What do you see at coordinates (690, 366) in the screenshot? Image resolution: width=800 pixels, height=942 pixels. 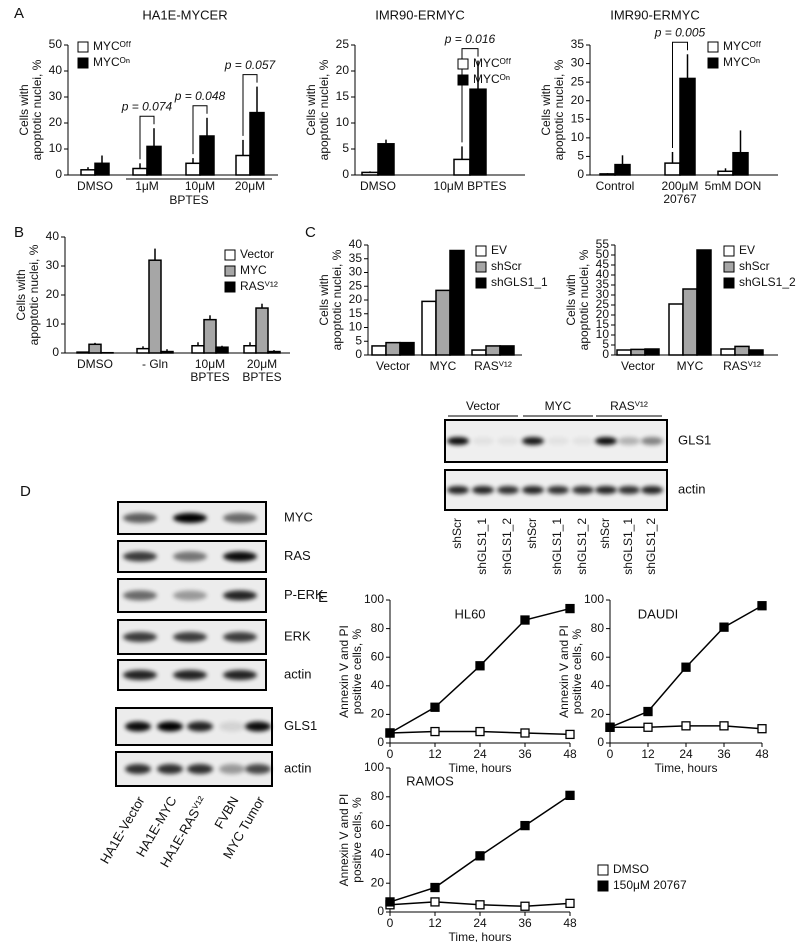 I see `x-tick-label: MYC` at bounding box center [690, 366].